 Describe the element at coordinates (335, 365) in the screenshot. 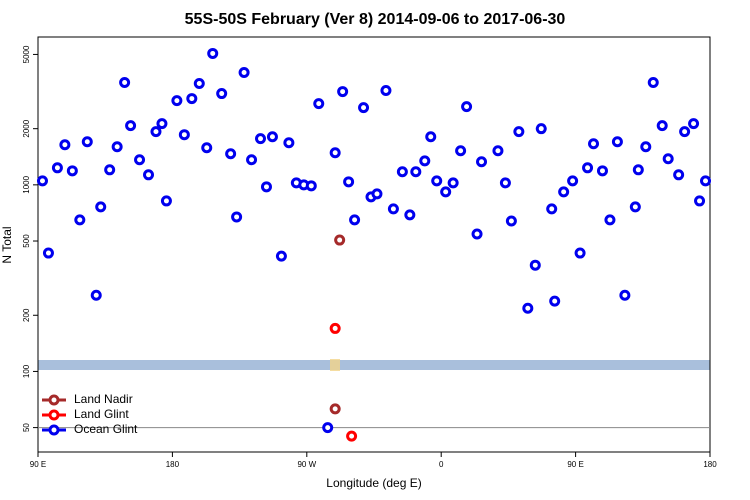

I see `coverage-band-highlight` at that location.